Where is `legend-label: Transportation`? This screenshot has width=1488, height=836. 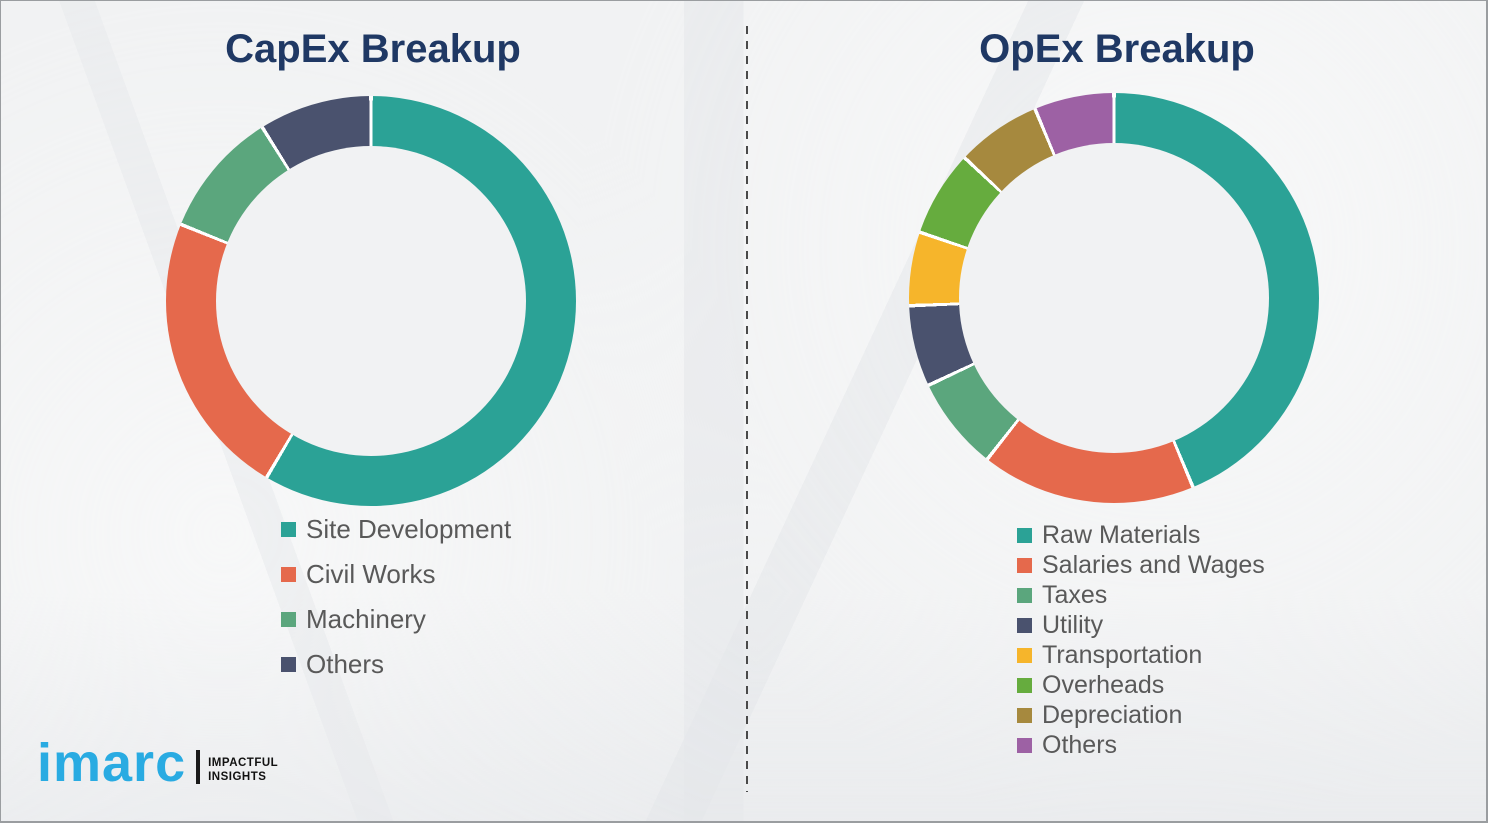
legend-label: Transportation is located at coordinates (1122, 654).